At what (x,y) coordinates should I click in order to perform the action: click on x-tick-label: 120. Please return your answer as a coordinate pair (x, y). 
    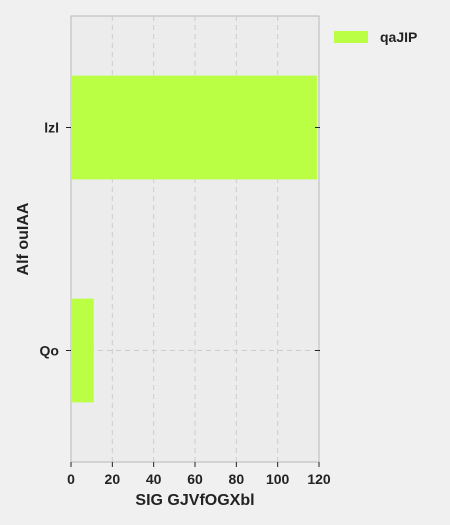
    Looking at the image, I should click on (319, 479).